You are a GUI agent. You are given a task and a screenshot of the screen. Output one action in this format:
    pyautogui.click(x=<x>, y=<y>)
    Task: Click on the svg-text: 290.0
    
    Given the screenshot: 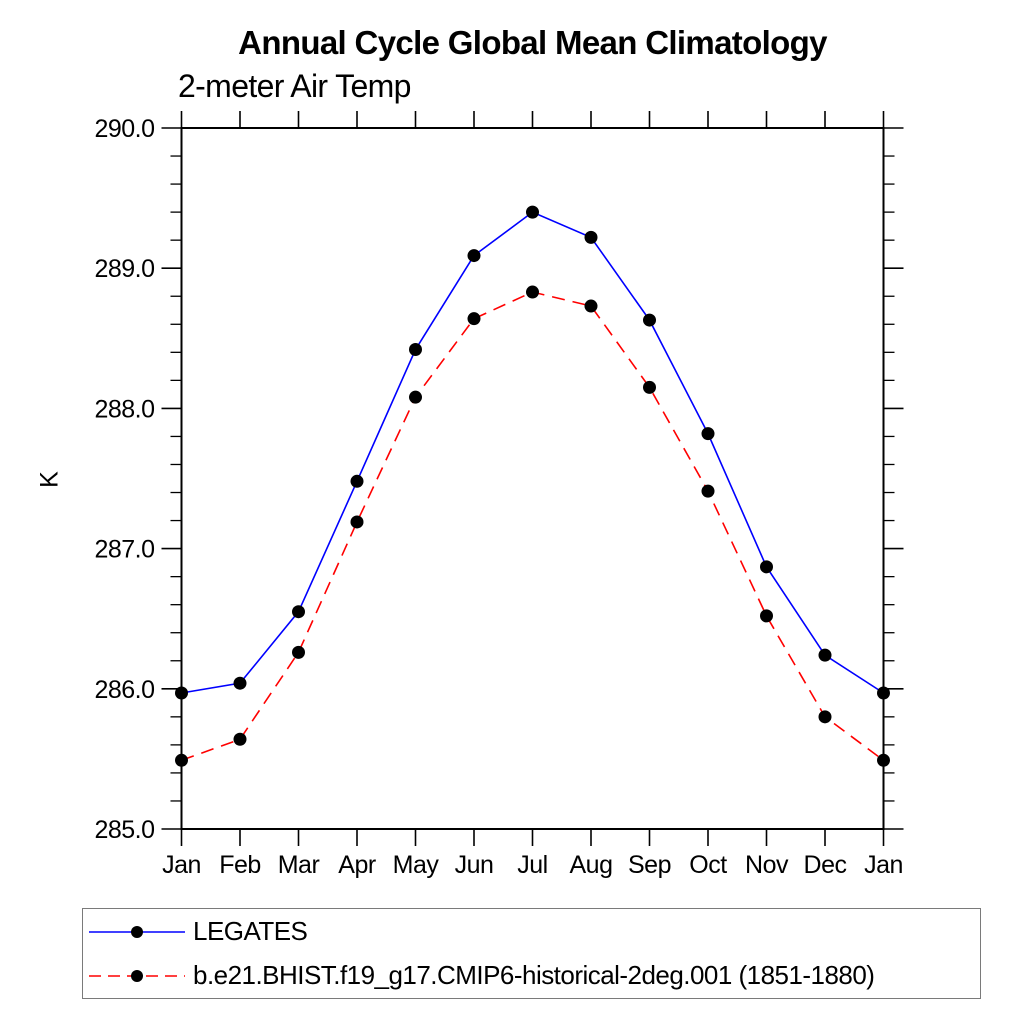 What is the action you would take?
    pyautogui.click(x=124, y=129)
    